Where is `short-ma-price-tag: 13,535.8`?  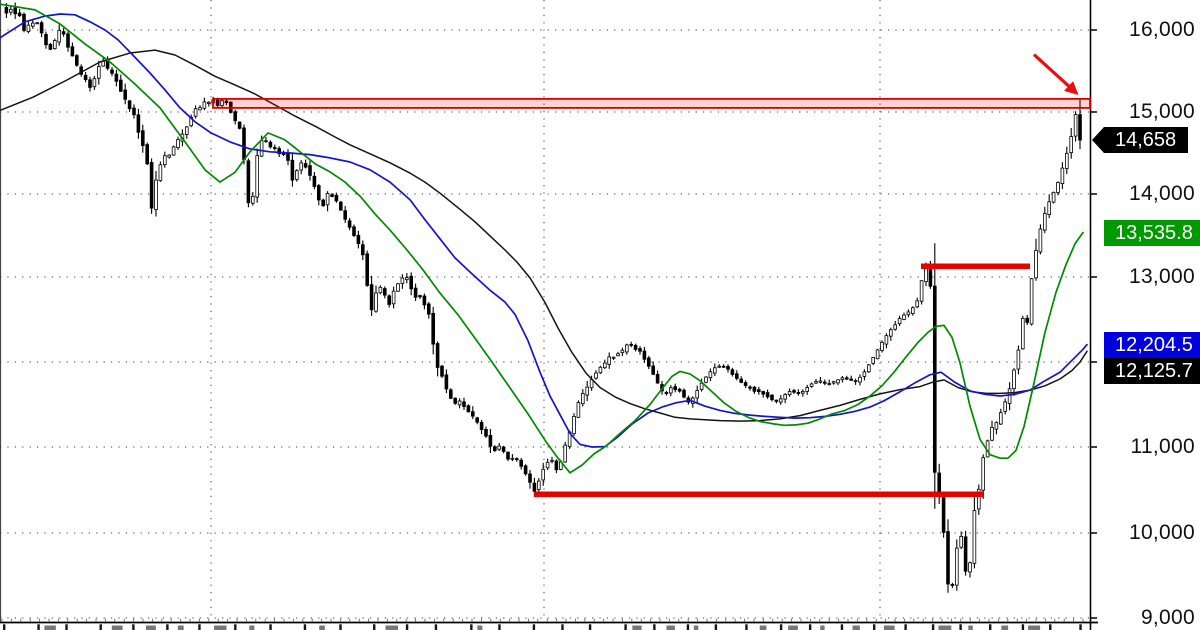 short-ma-price-tag: 13,535.8 is located at coordinates (1152, 232).